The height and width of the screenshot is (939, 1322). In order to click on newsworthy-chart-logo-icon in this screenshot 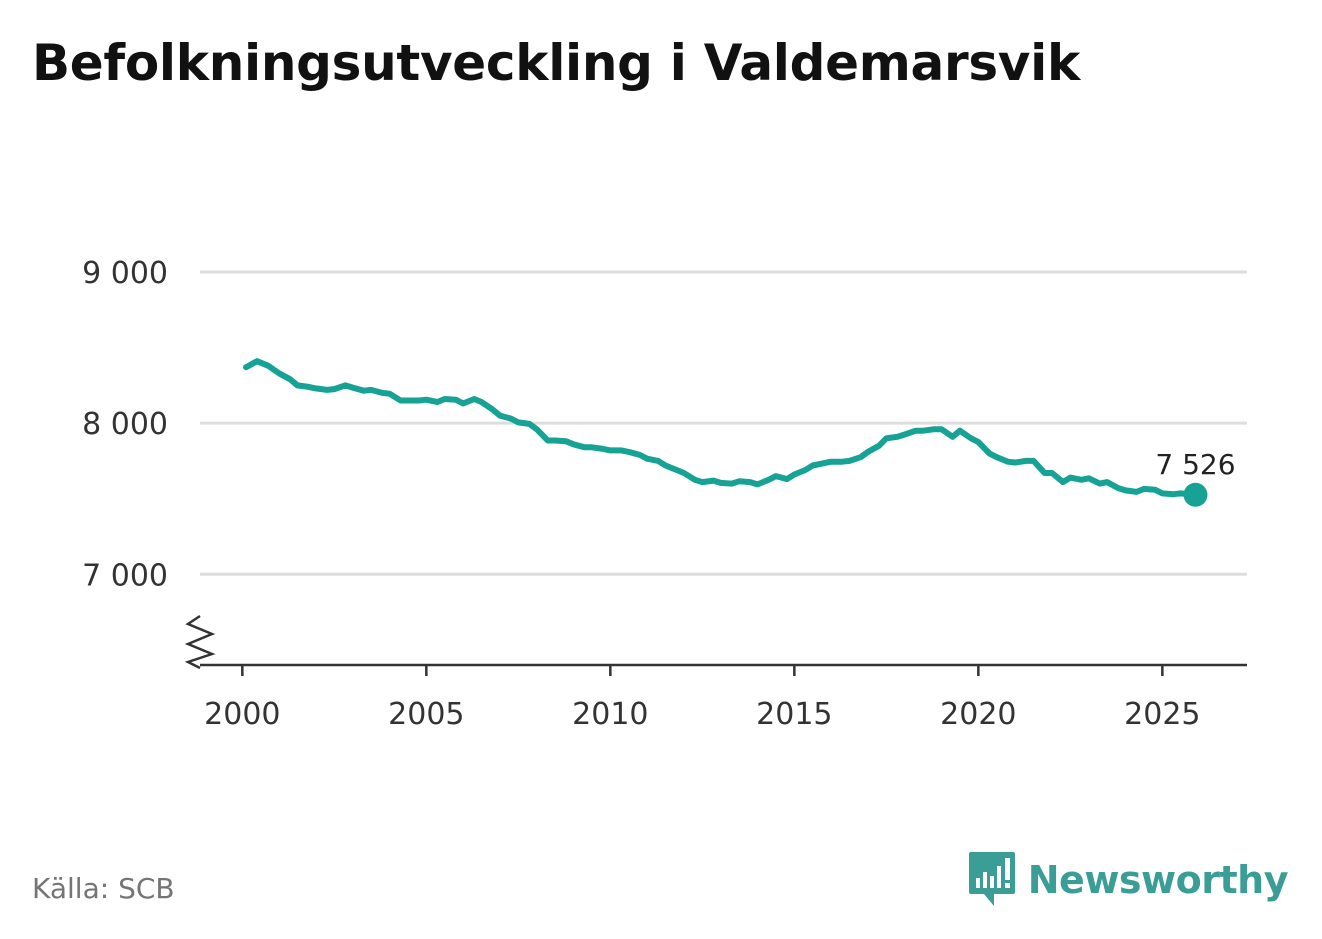, I will do `click(991, 879)`.